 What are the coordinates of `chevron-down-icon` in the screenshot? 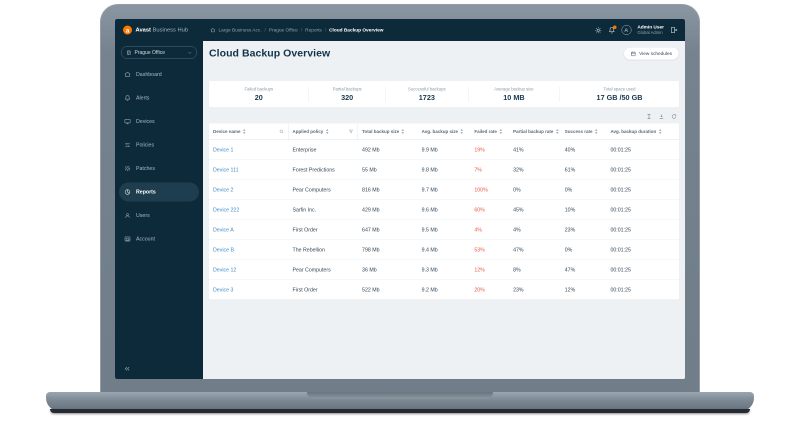 It's located at (190, 52).